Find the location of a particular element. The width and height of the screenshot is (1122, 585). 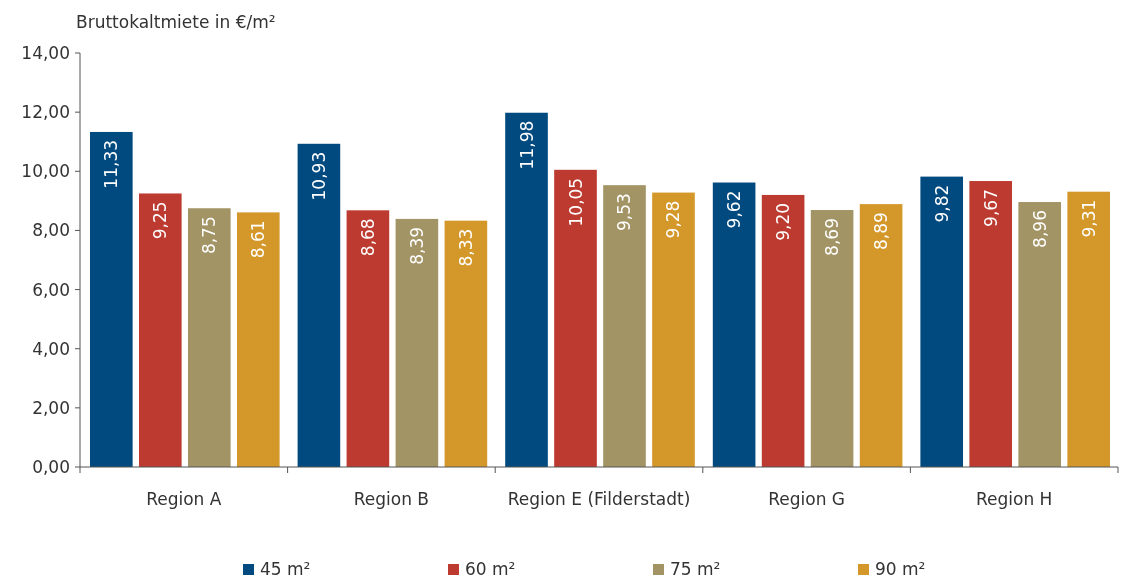

data-label: 8,39 is located at coordinates (416, 245).